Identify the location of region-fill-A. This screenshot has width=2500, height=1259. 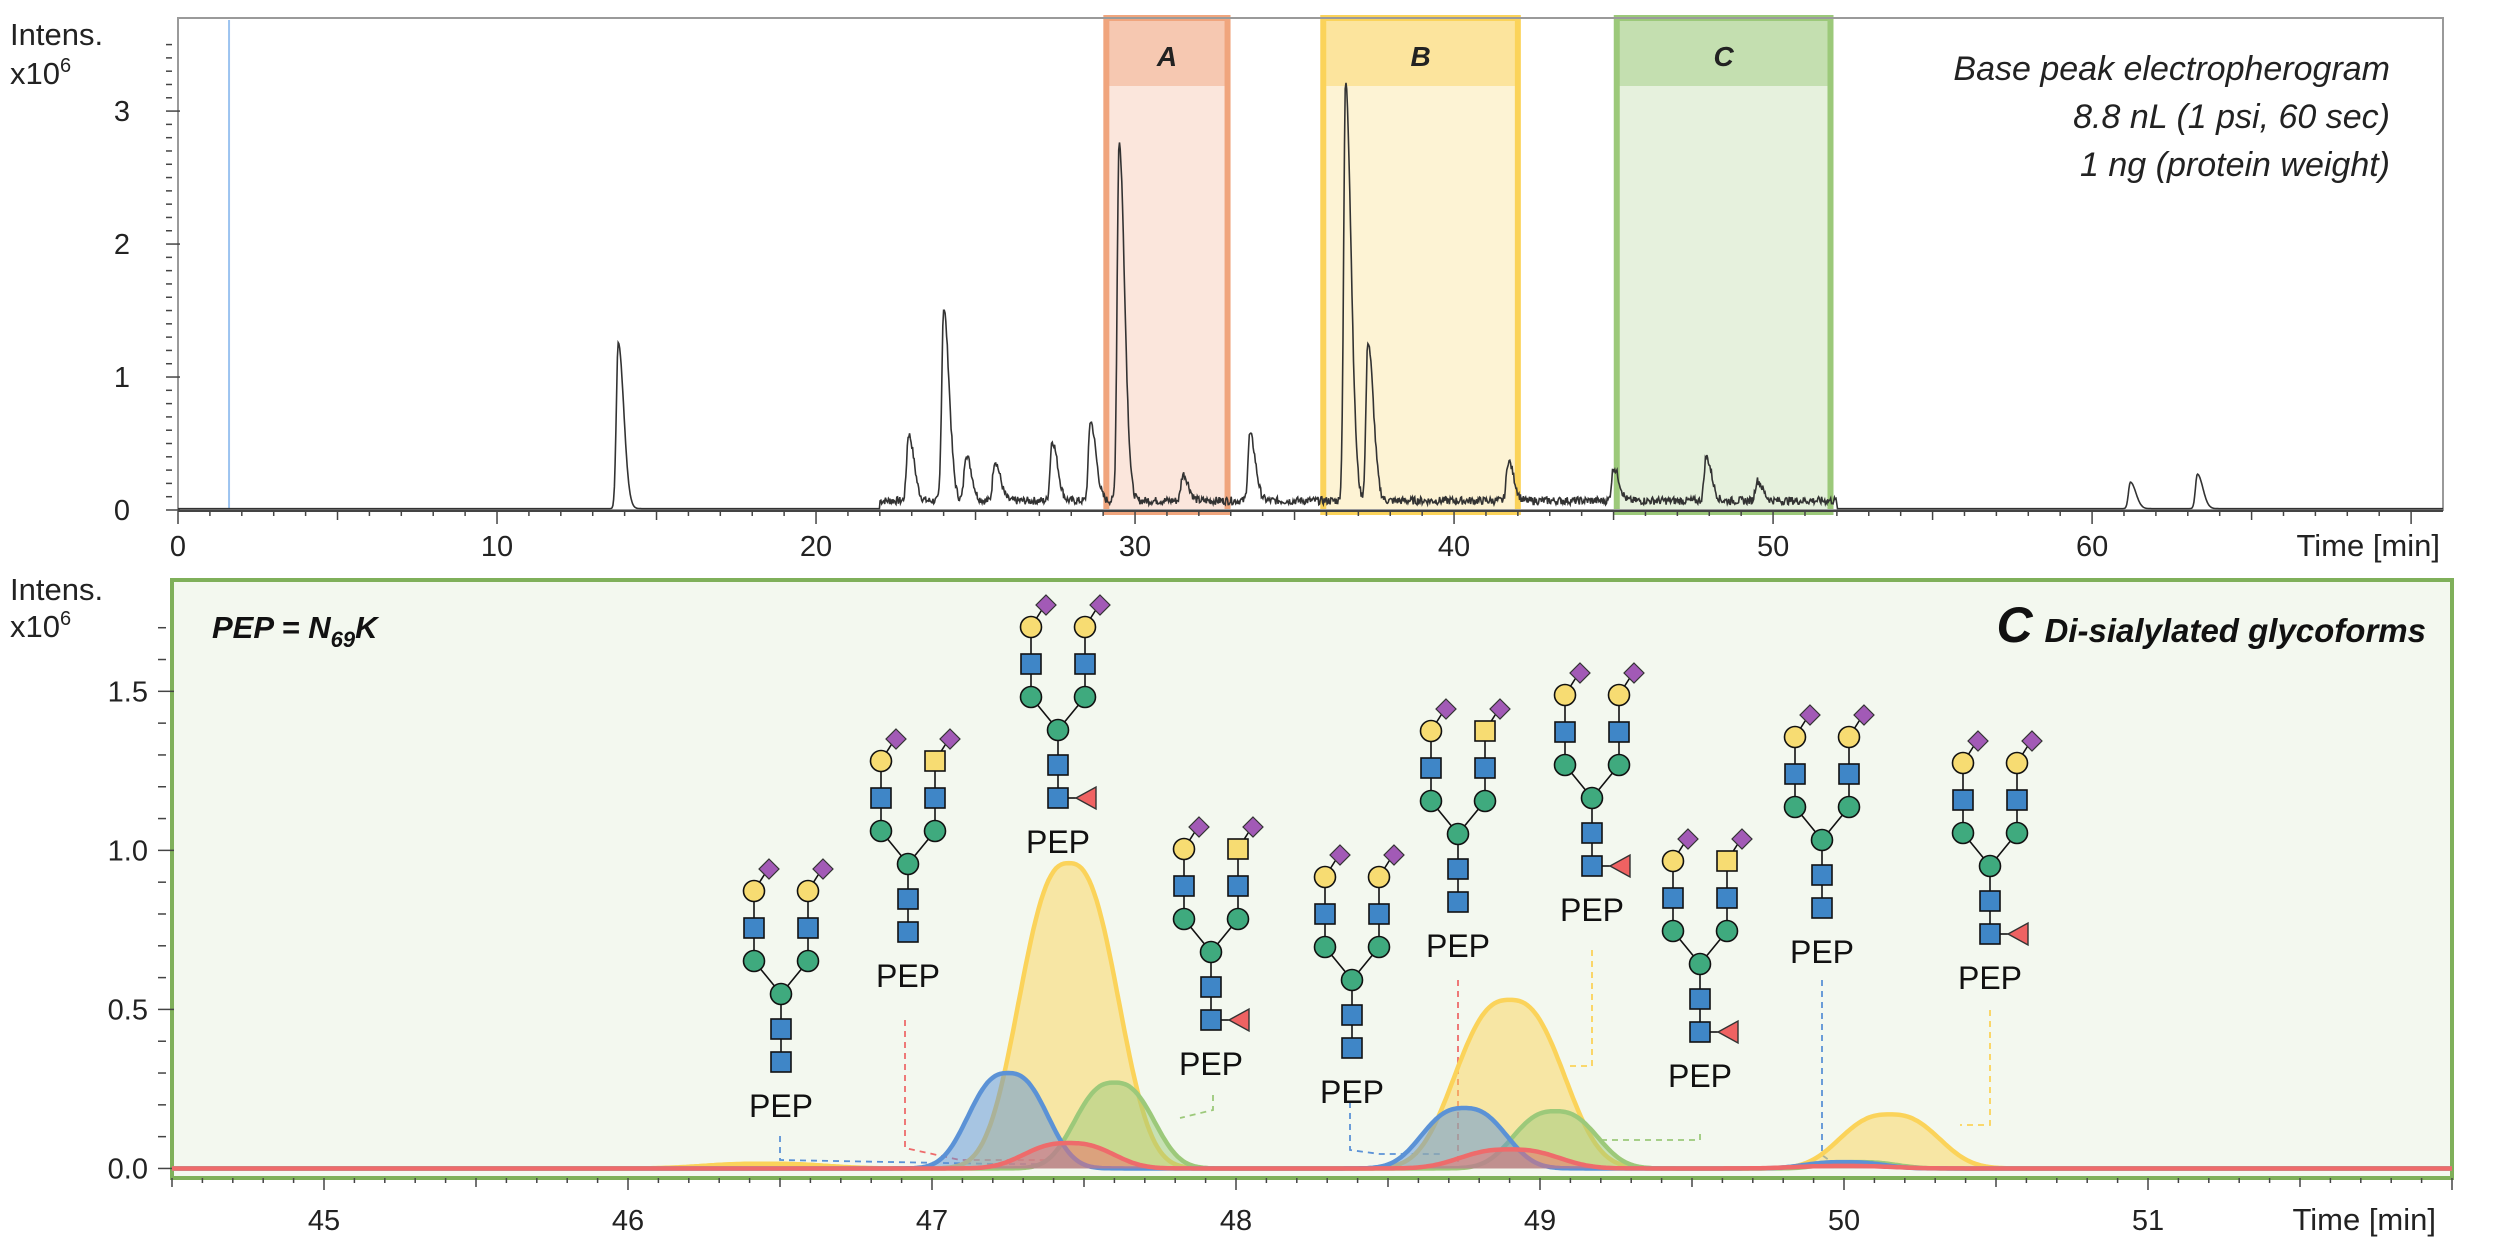
(1167, 265).